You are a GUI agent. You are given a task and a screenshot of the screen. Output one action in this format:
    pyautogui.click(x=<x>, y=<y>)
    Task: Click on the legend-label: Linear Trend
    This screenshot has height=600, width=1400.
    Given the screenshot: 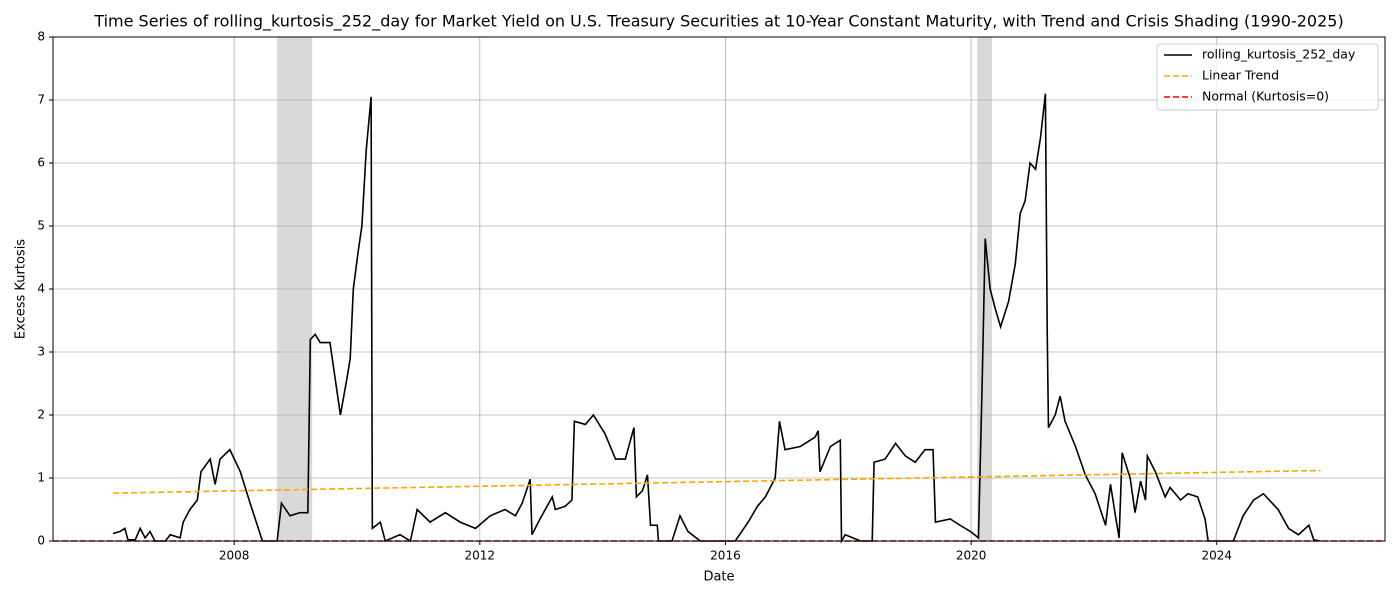 What is the action you would take?
    pyautogui.click(x=1240, y=75)
    